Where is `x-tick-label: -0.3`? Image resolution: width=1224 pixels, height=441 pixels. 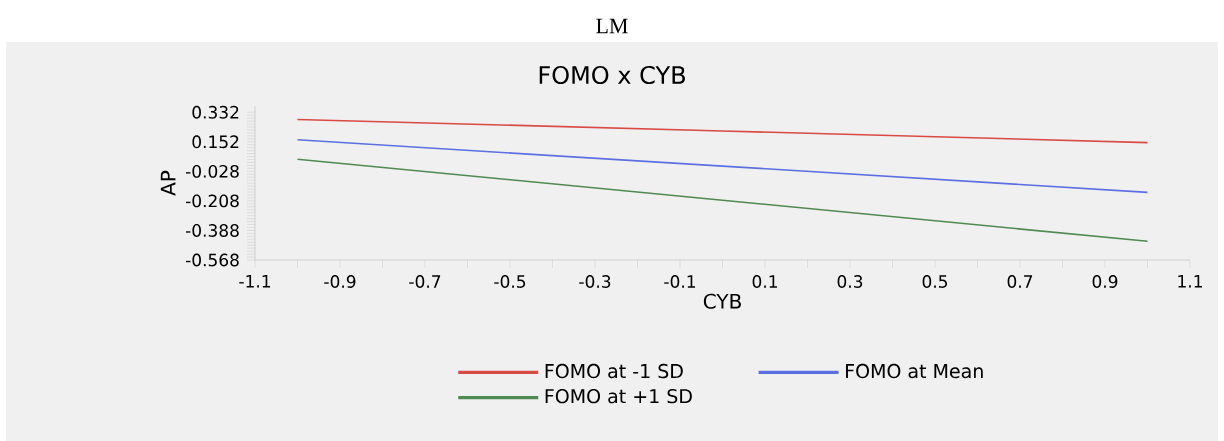
x-tick-label: -0.3 is located at coordinates (595, 281).